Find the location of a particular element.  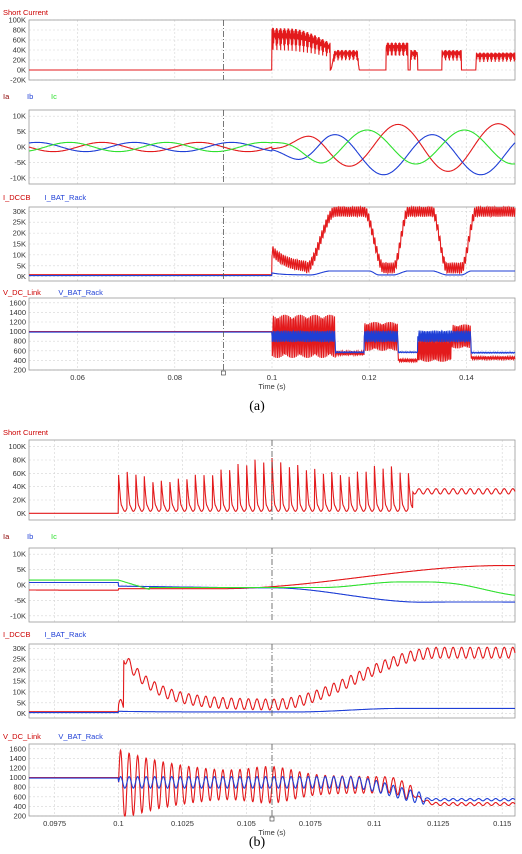

panel-b1: 0K 20K 40K 60K 80K 100K Short Current is located at coordinates (259, 474).